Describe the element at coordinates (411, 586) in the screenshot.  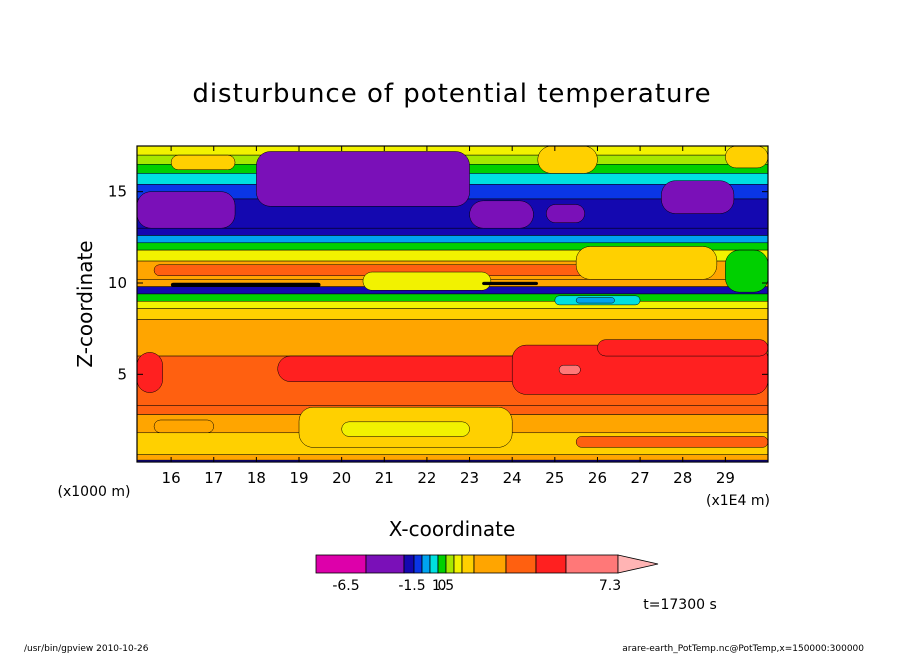
I see `colorbar-tick-label: -1.5` at that location.